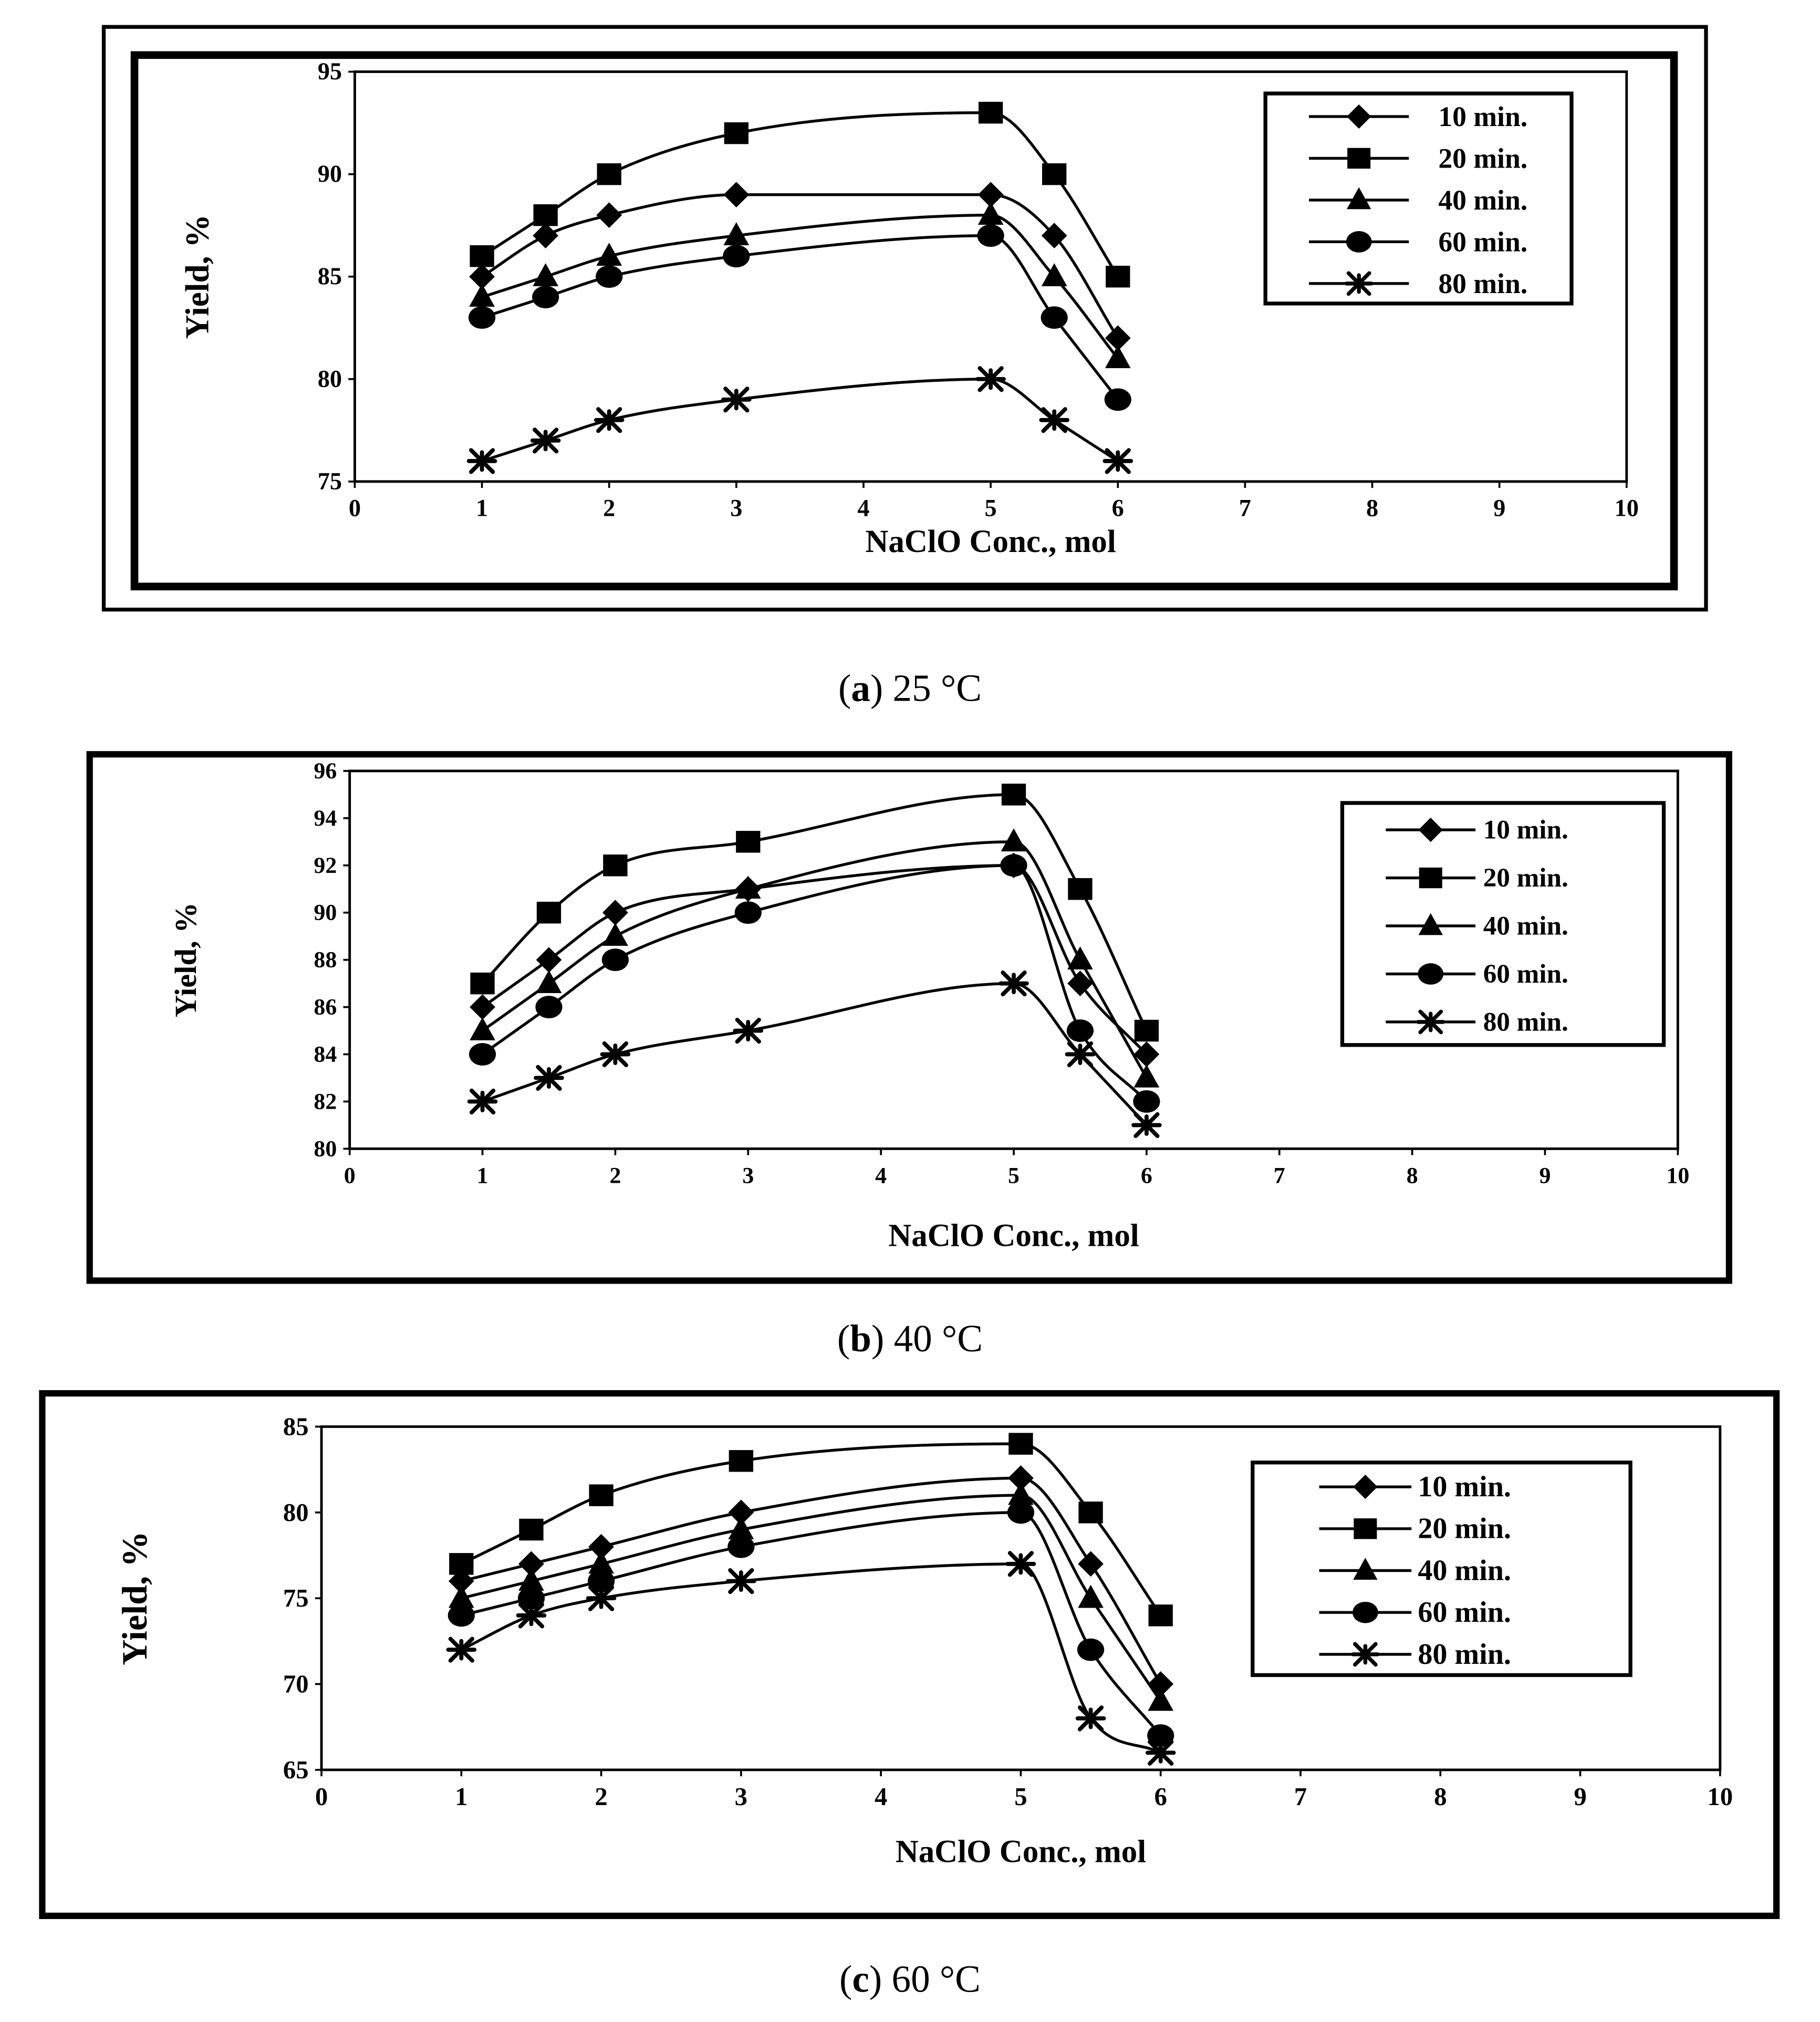  I want to click on legend-marker-diamond, so click(1359, 117).